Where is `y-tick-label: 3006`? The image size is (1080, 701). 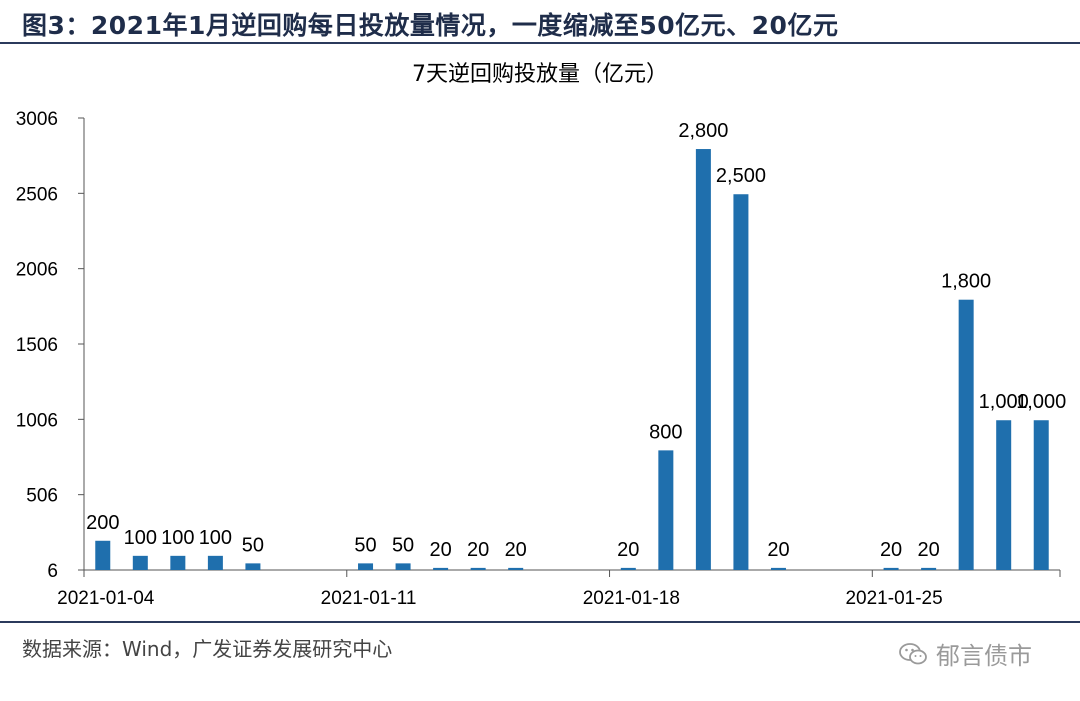 y-tick-label: 3006 is located at coordinates (37, 119).